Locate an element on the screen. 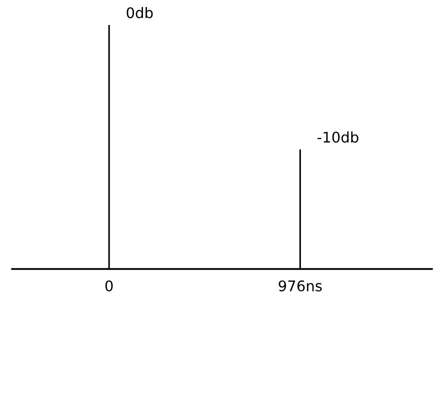  annotation: 0db is located at coordinates (139, 12).